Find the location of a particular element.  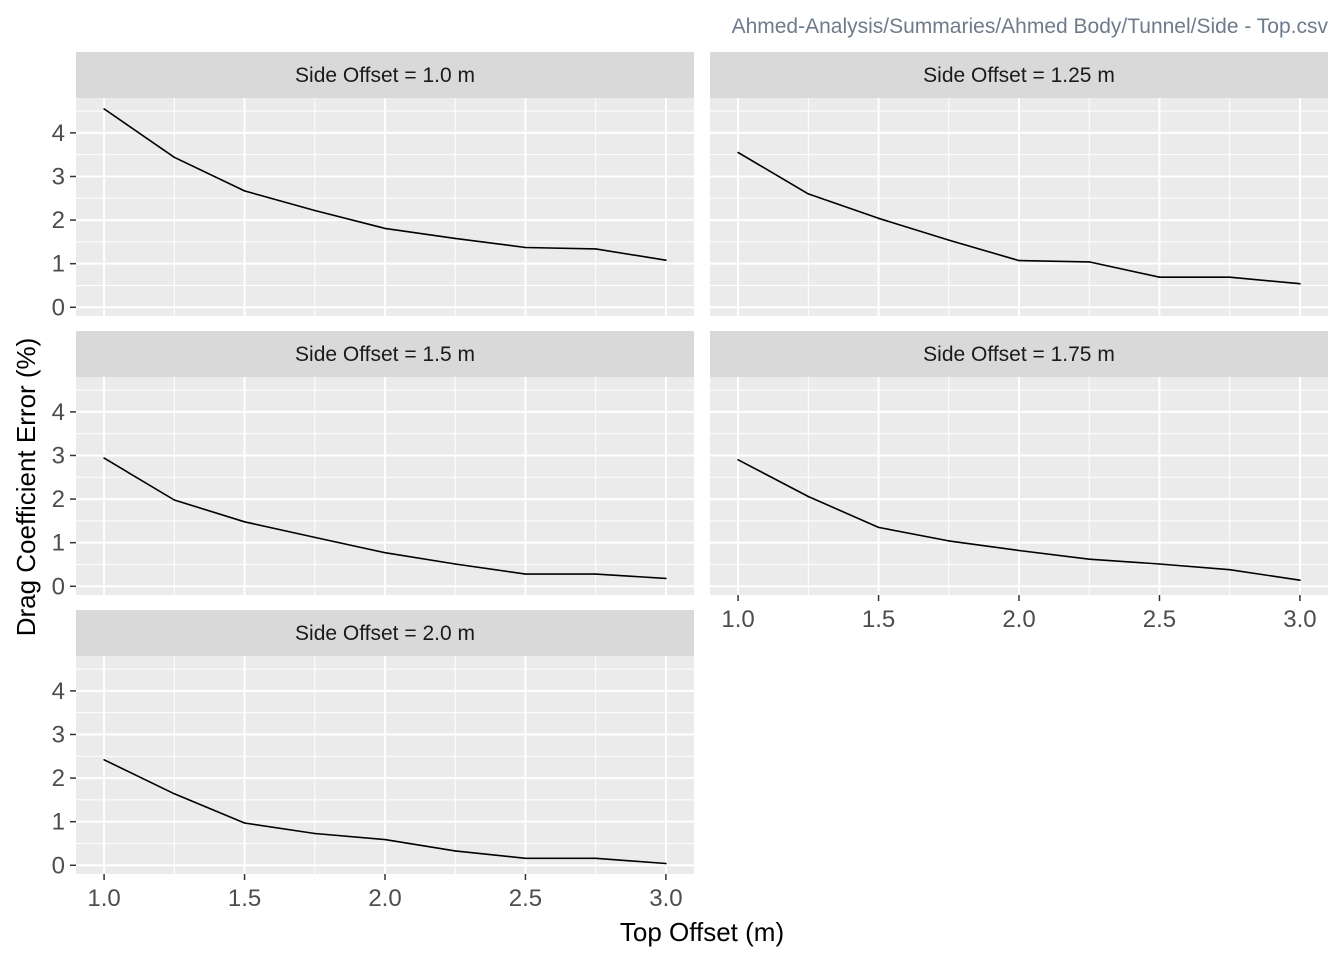

facet-strip-label: Side Offset = 1.75 m is located at coordinates (1019, 354).